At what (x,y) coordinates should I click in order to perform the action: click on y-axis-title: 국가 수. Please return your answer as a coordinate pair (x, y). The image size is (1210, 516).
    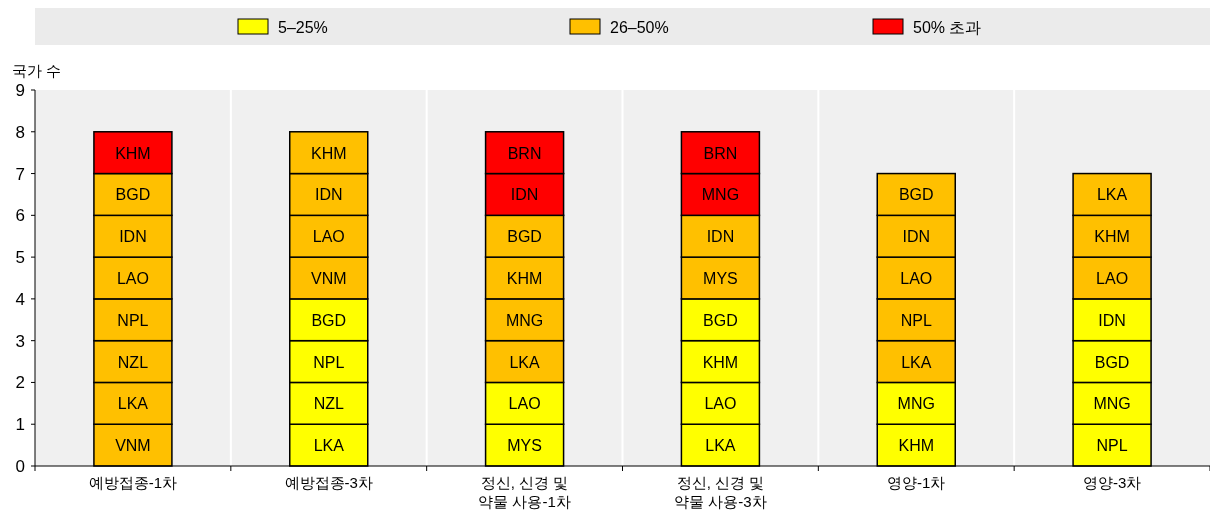
    Looking at the image, I should click on (37, 70).